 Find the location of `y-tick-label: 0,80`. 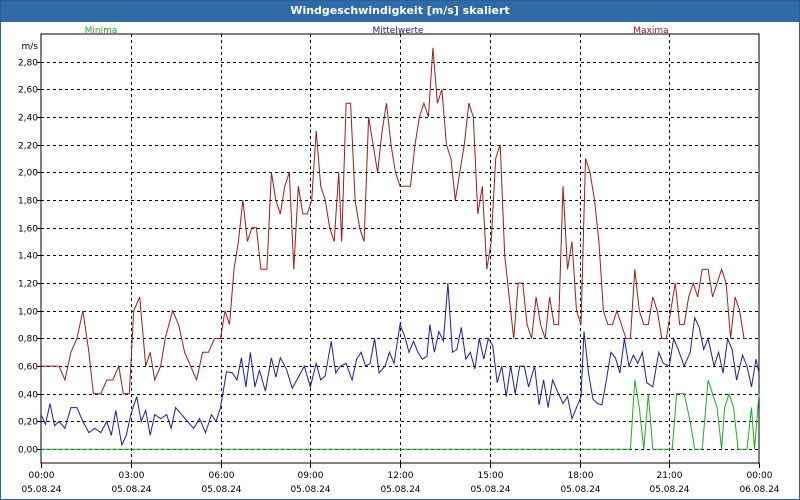

y-tick-label: 0,80 is located at coordinates (28, 340).